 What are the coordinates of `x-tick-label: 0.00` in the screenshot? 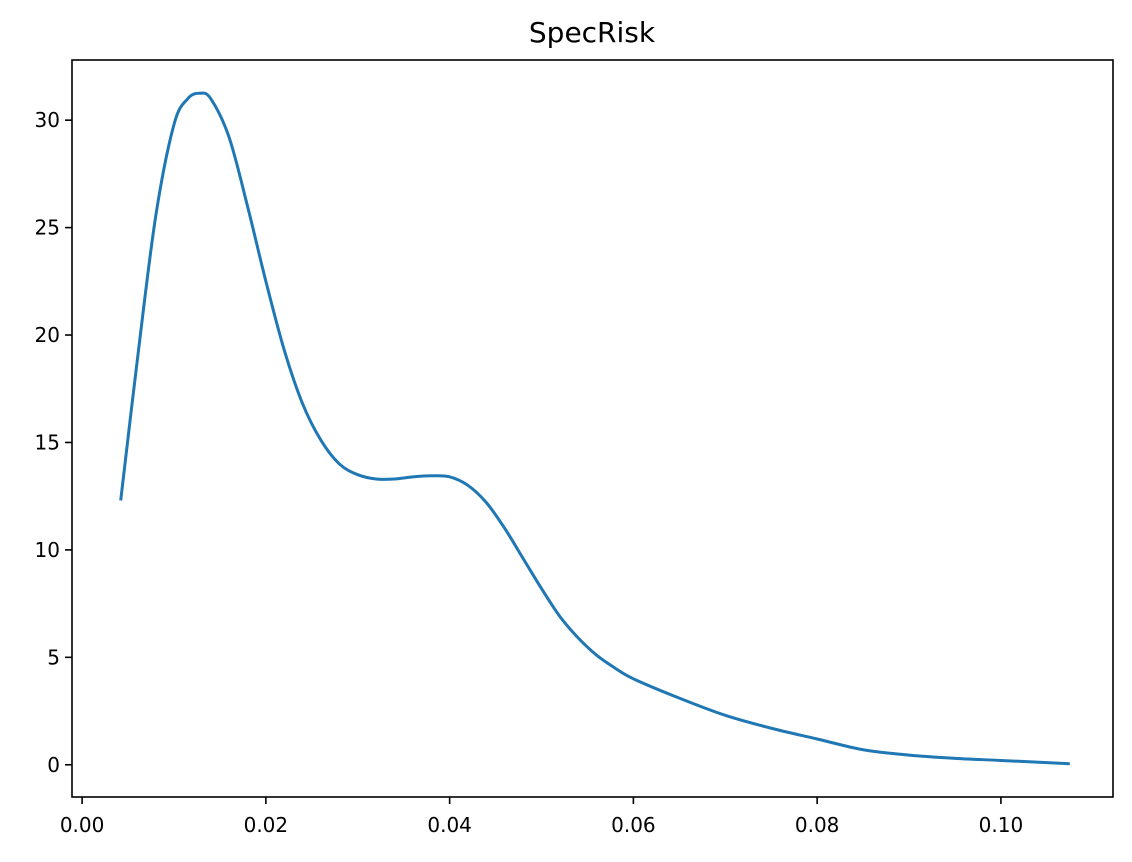 It's located at (82, 825).